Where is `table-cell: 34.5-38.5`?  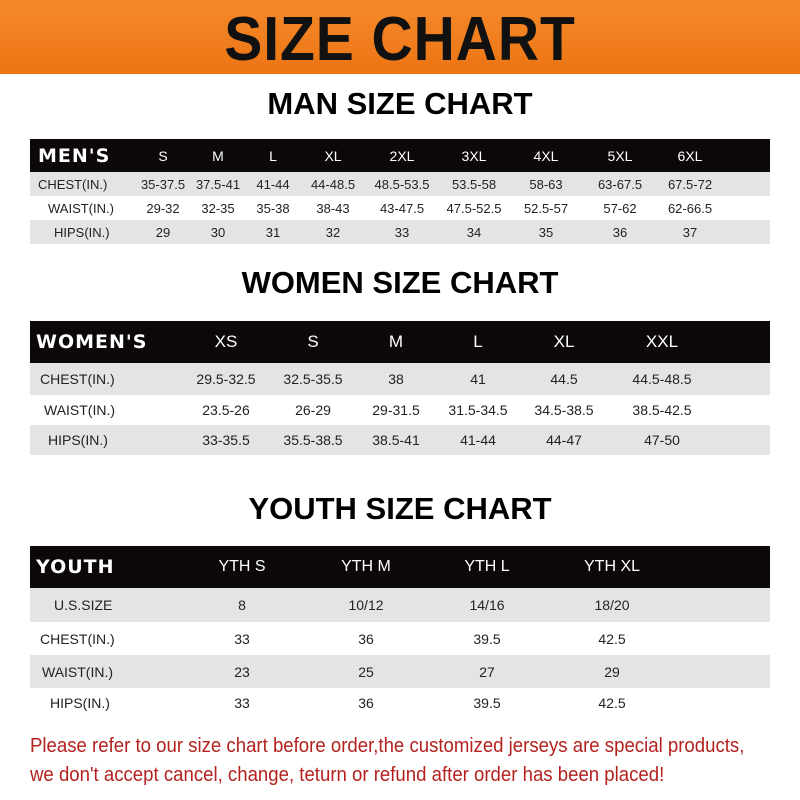 table-cell: 34.5-38.5 is located at coordinates (564, 410).